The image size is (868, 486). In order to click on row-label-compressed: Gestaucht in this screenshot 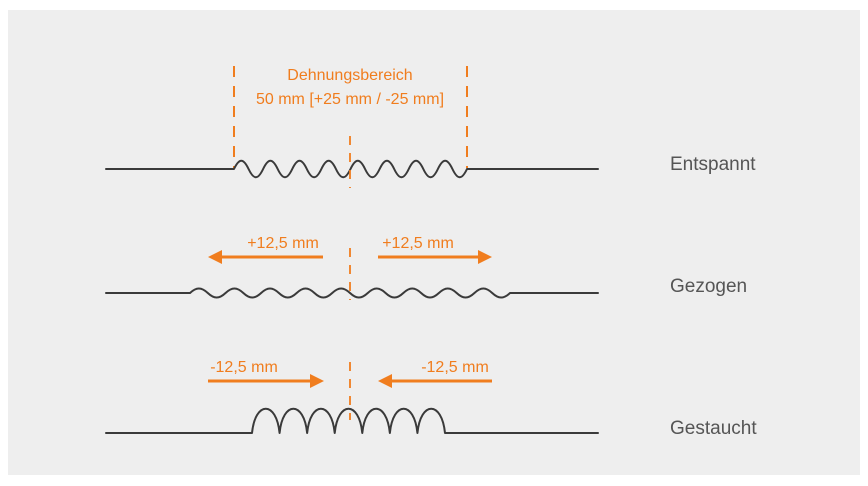, I will do `click(713, 428)`.